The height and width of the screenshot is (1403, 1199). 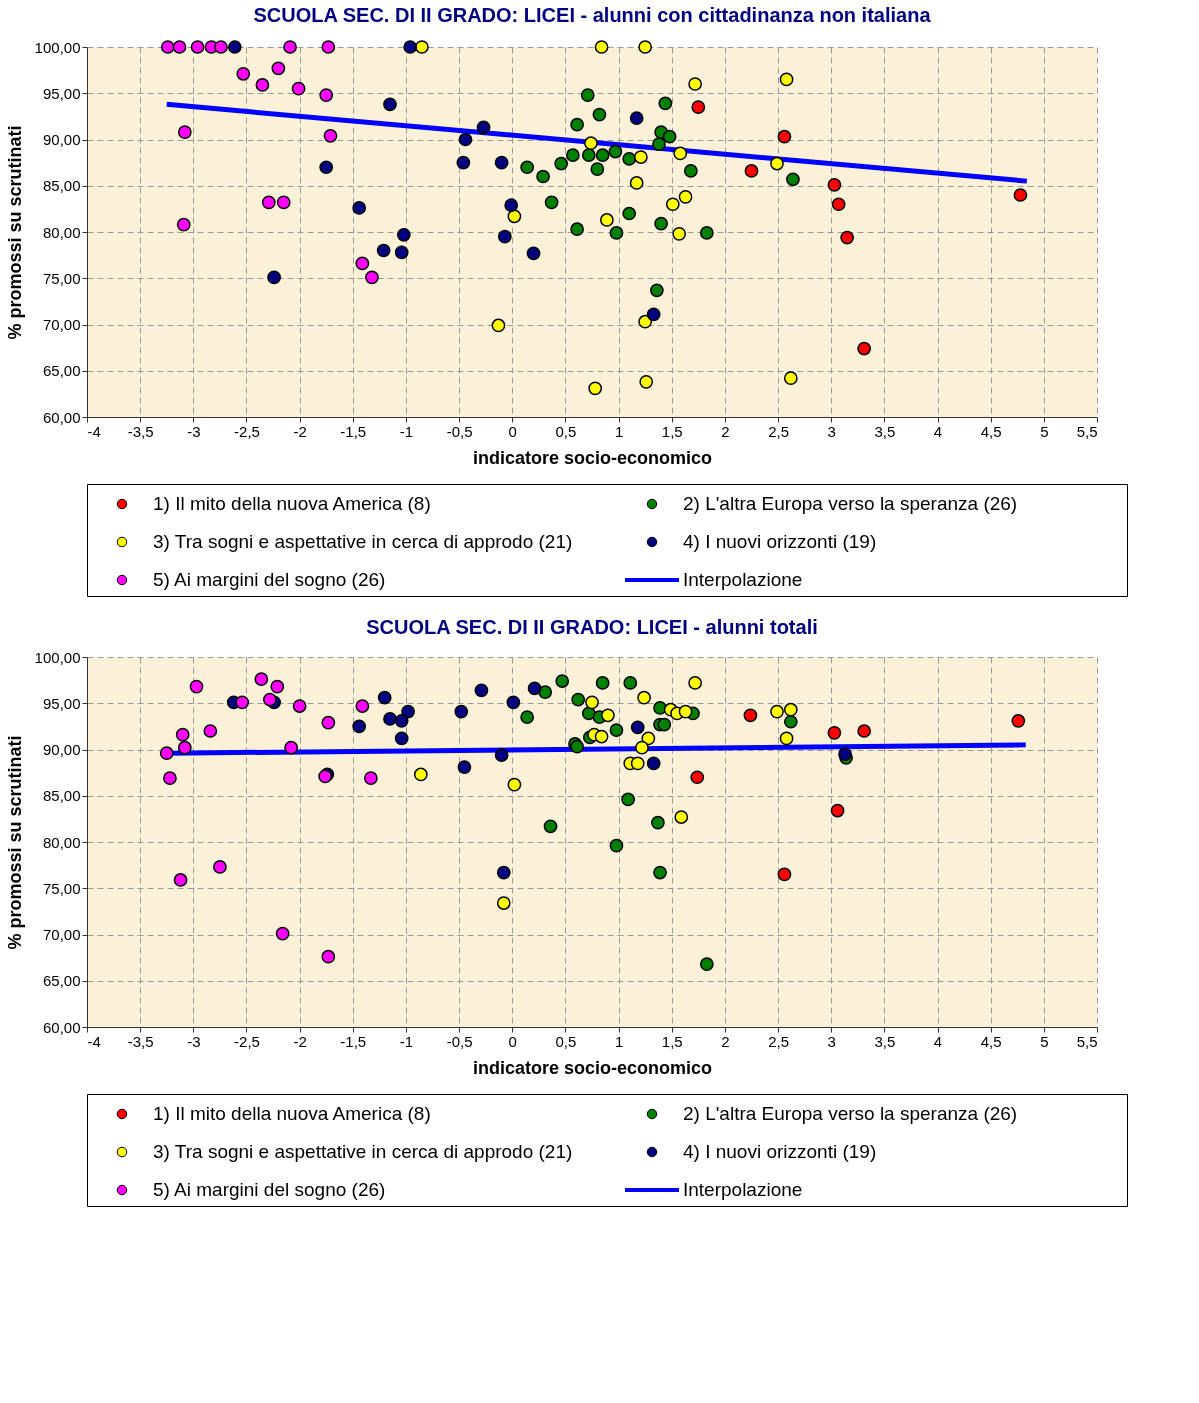 What do you see at coordinates (14, 232) in the screenshot?
I see `y-axis-title: % promossi su scrutinati` at bounding box center [14, 232].